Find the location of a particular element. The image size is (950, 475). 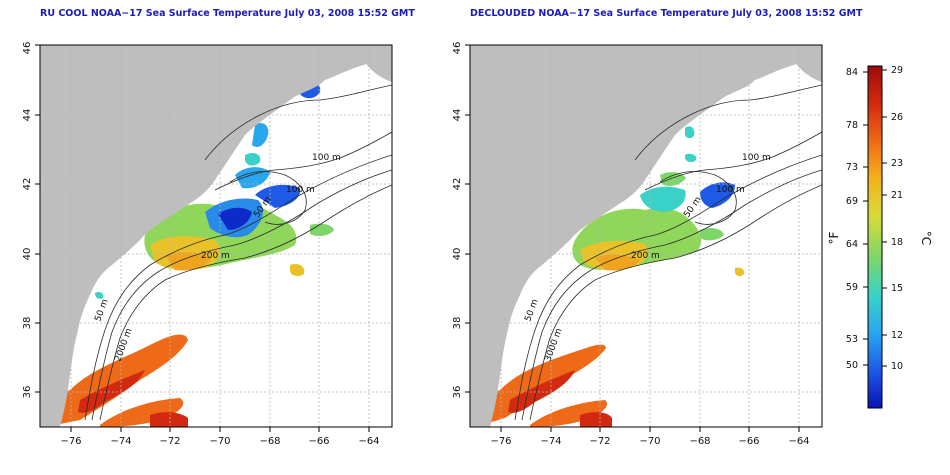

left-x-tick-label: −70 is located at coordinates (219, 441).